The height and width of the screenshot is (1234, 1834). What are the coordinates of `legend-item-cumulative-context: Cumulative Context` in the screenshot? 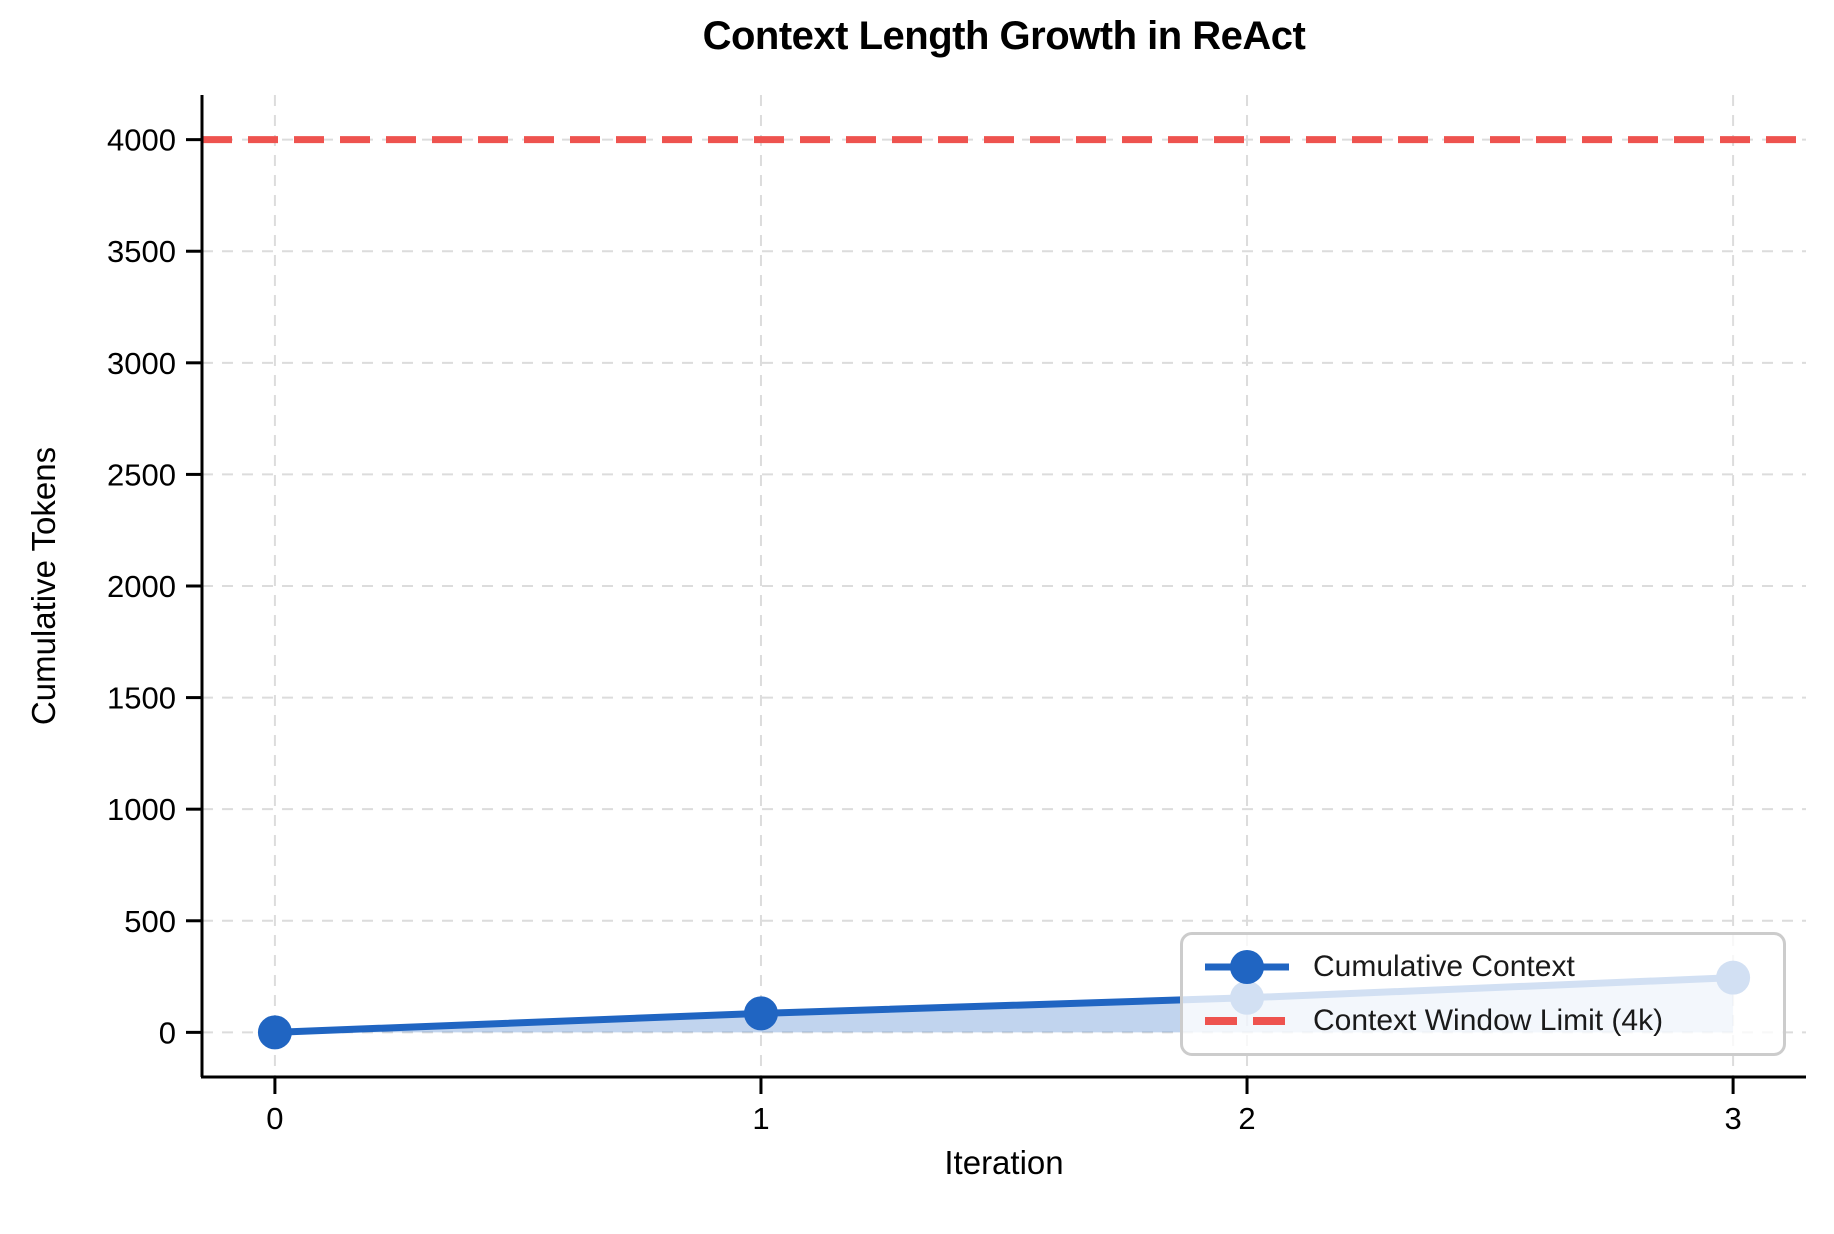 It's located at (1487, 967).